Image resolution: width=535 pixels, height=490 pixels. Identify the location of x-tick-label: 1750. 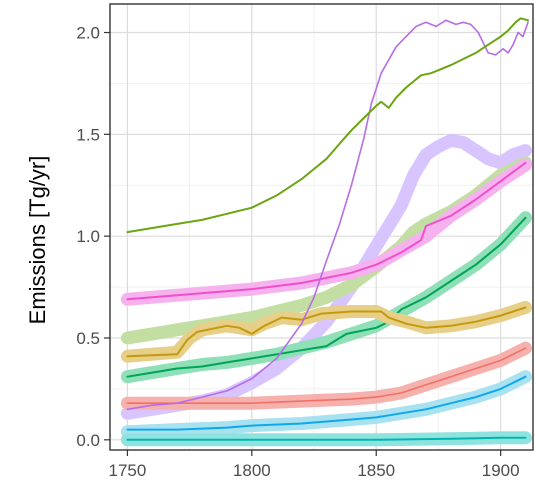
(128, 470).